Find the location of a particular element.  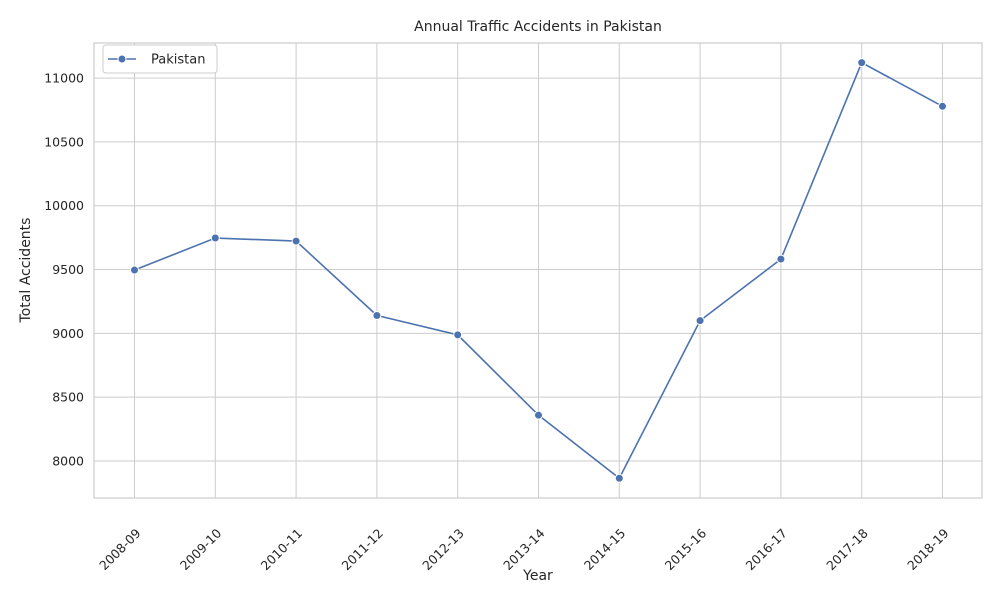

y-tick-label: 9500 is located at coordinates (68, 269).